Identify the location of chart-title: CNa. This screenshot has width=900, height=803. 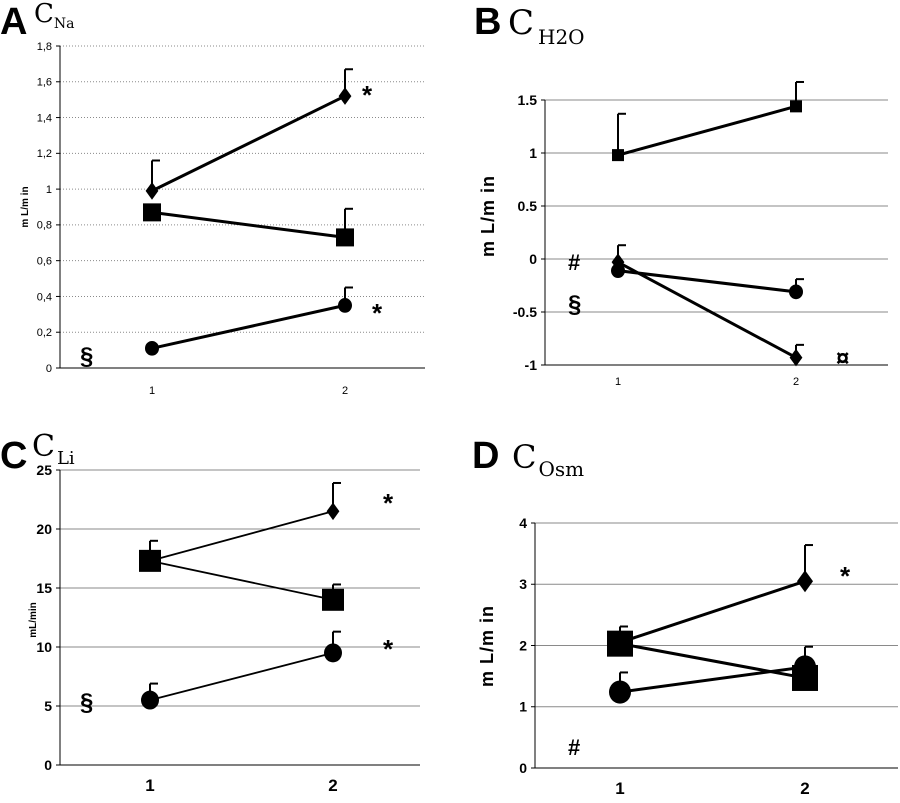
(54, 16).